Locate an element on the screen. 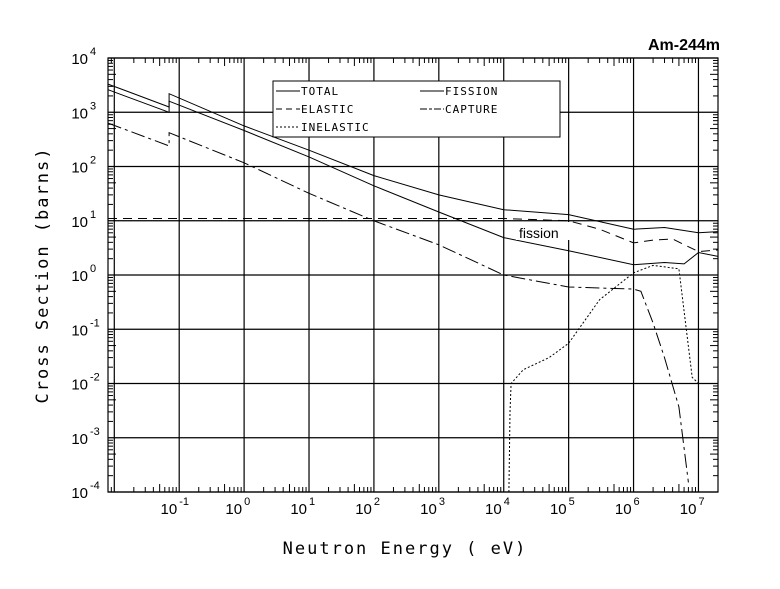  series-line-inelastic is located at coordinates (613, 378).